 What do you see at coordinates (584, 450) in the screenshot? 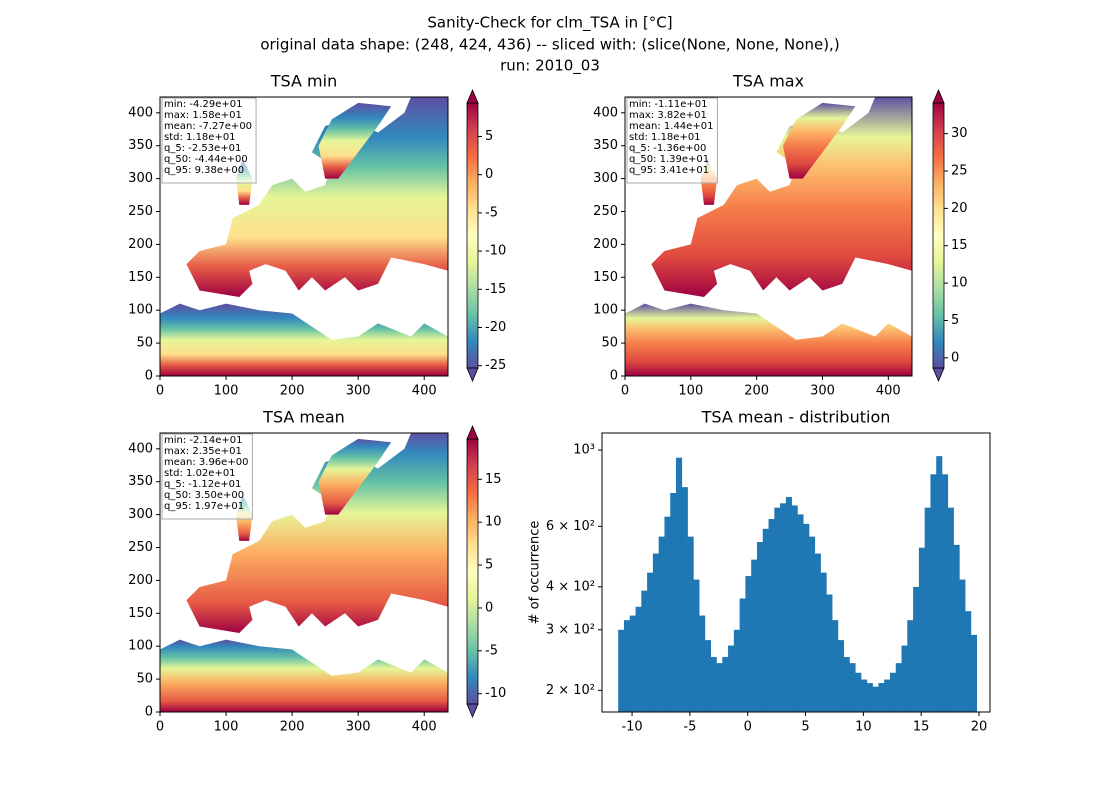
I see `y-tick-label: 10³` at bounding box center [584, 450].